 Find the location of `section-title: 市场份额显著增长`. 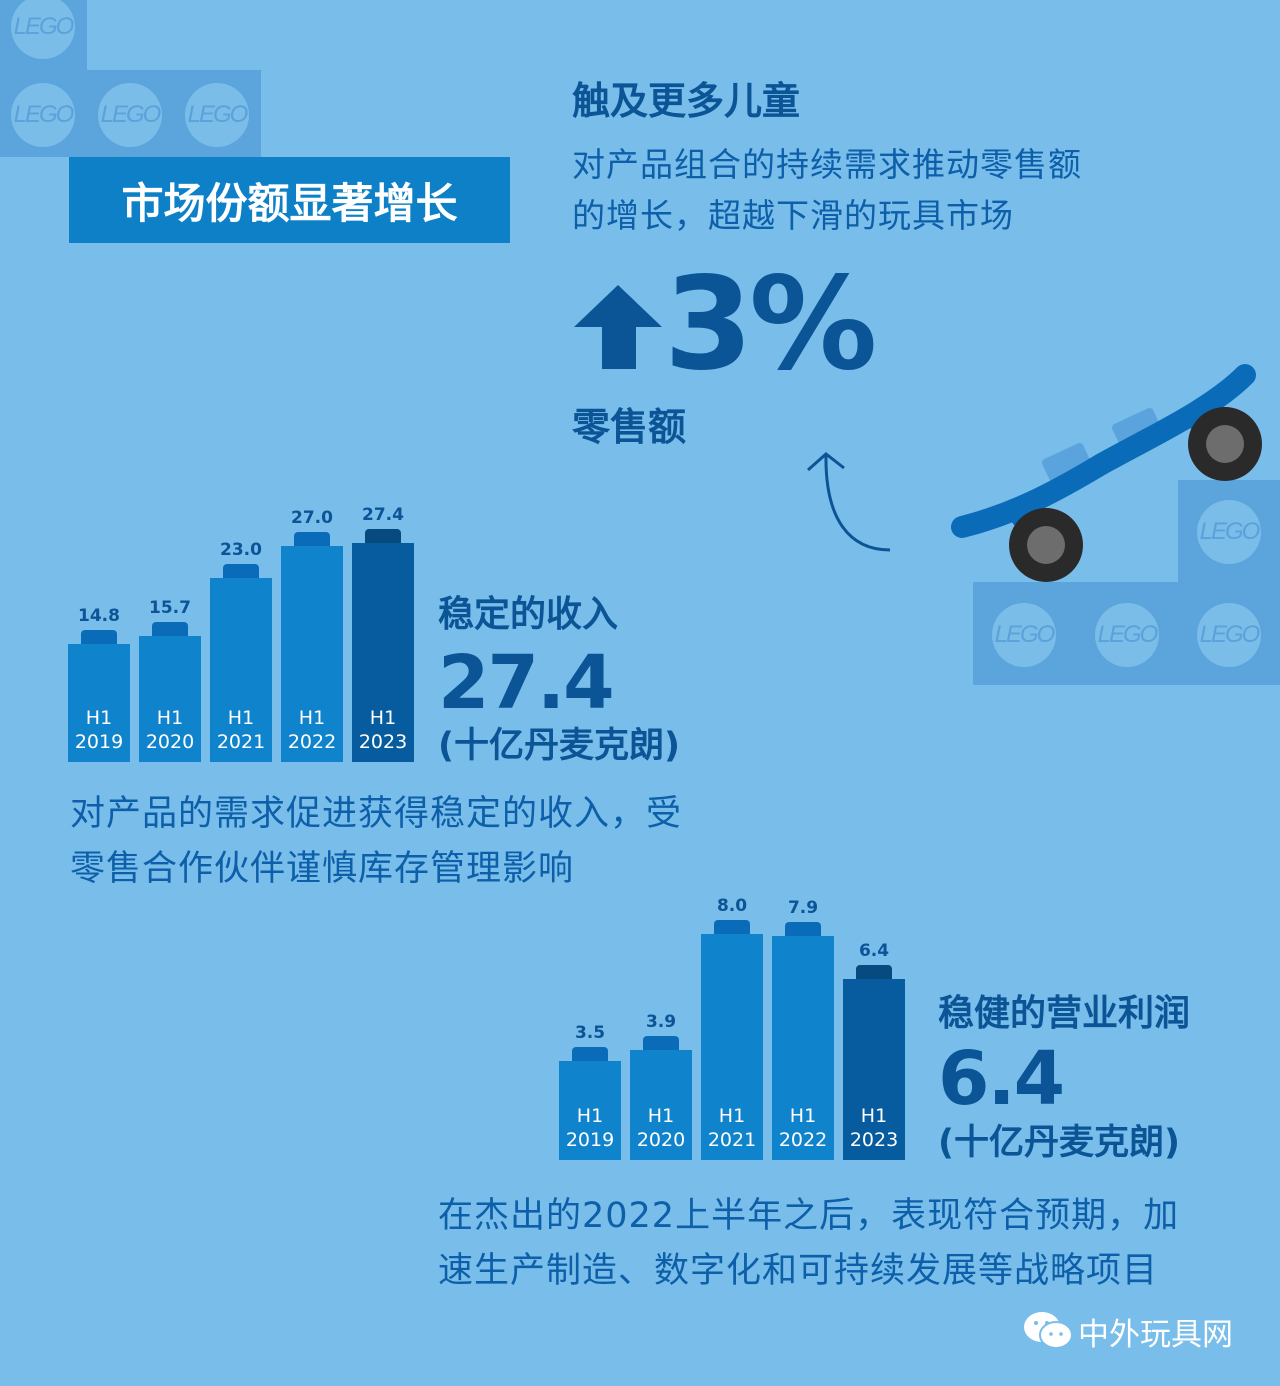

section-title: 市场份额显著增长 is located at coordinates (289, 200).